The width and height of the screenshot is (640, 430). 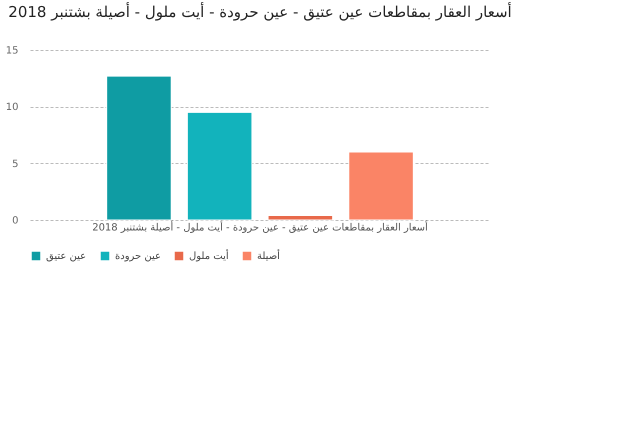 What do you see at coordinates (138, 256) in the screenshot?
I see `legend-label: عين حرودة` at bounding box center [138, 256].